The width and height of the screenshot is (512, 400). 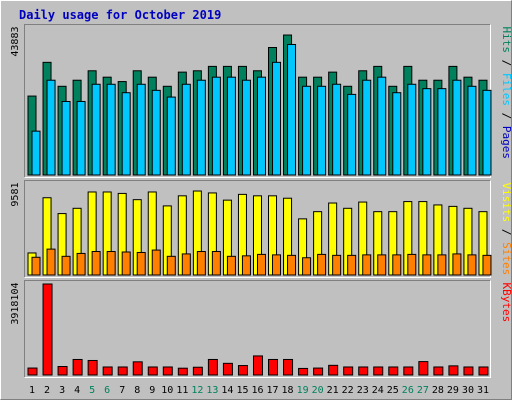 I want to click on x-tick-label-30: 30, so click(x=468, y=390).